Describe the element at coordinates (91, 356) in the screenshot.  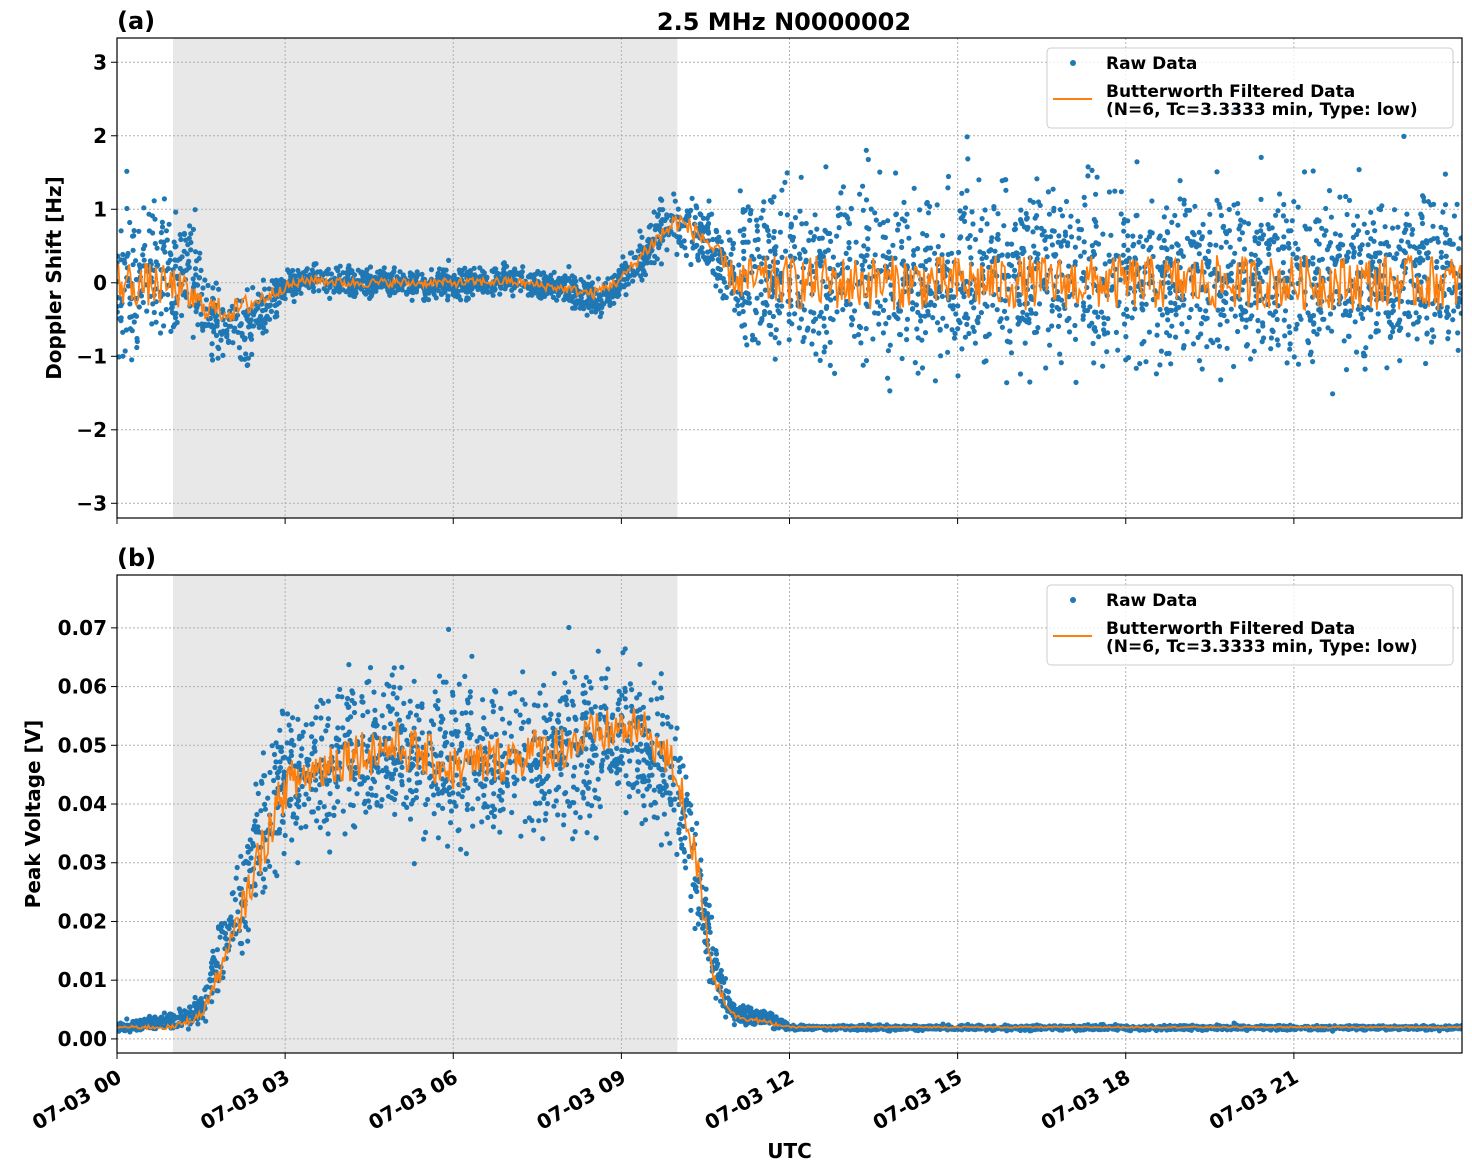
I see `y-tick-label: −1` at that location.